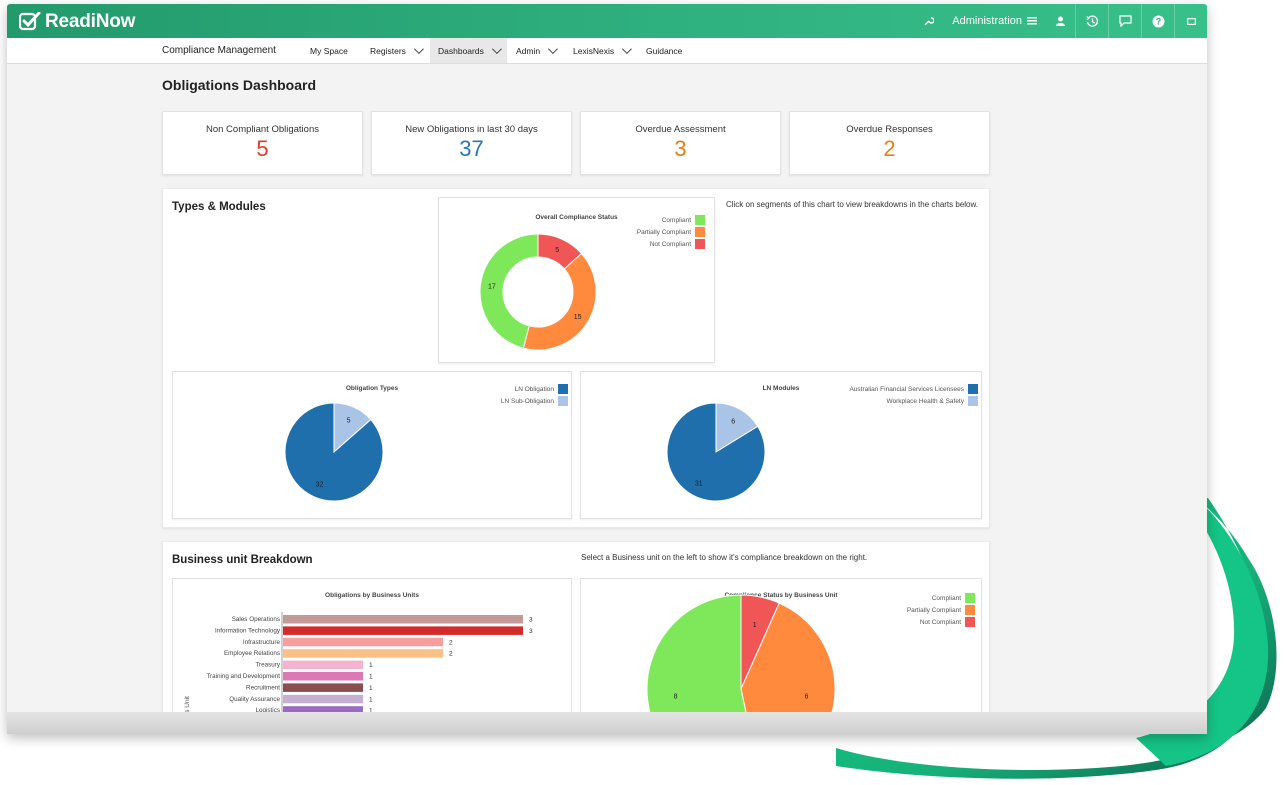 This screenshot has width=1284, height=785. Describe the element at coordinates (594, 50) in the screenshot. I see `nav-item-label: LexisNexis` at that location.